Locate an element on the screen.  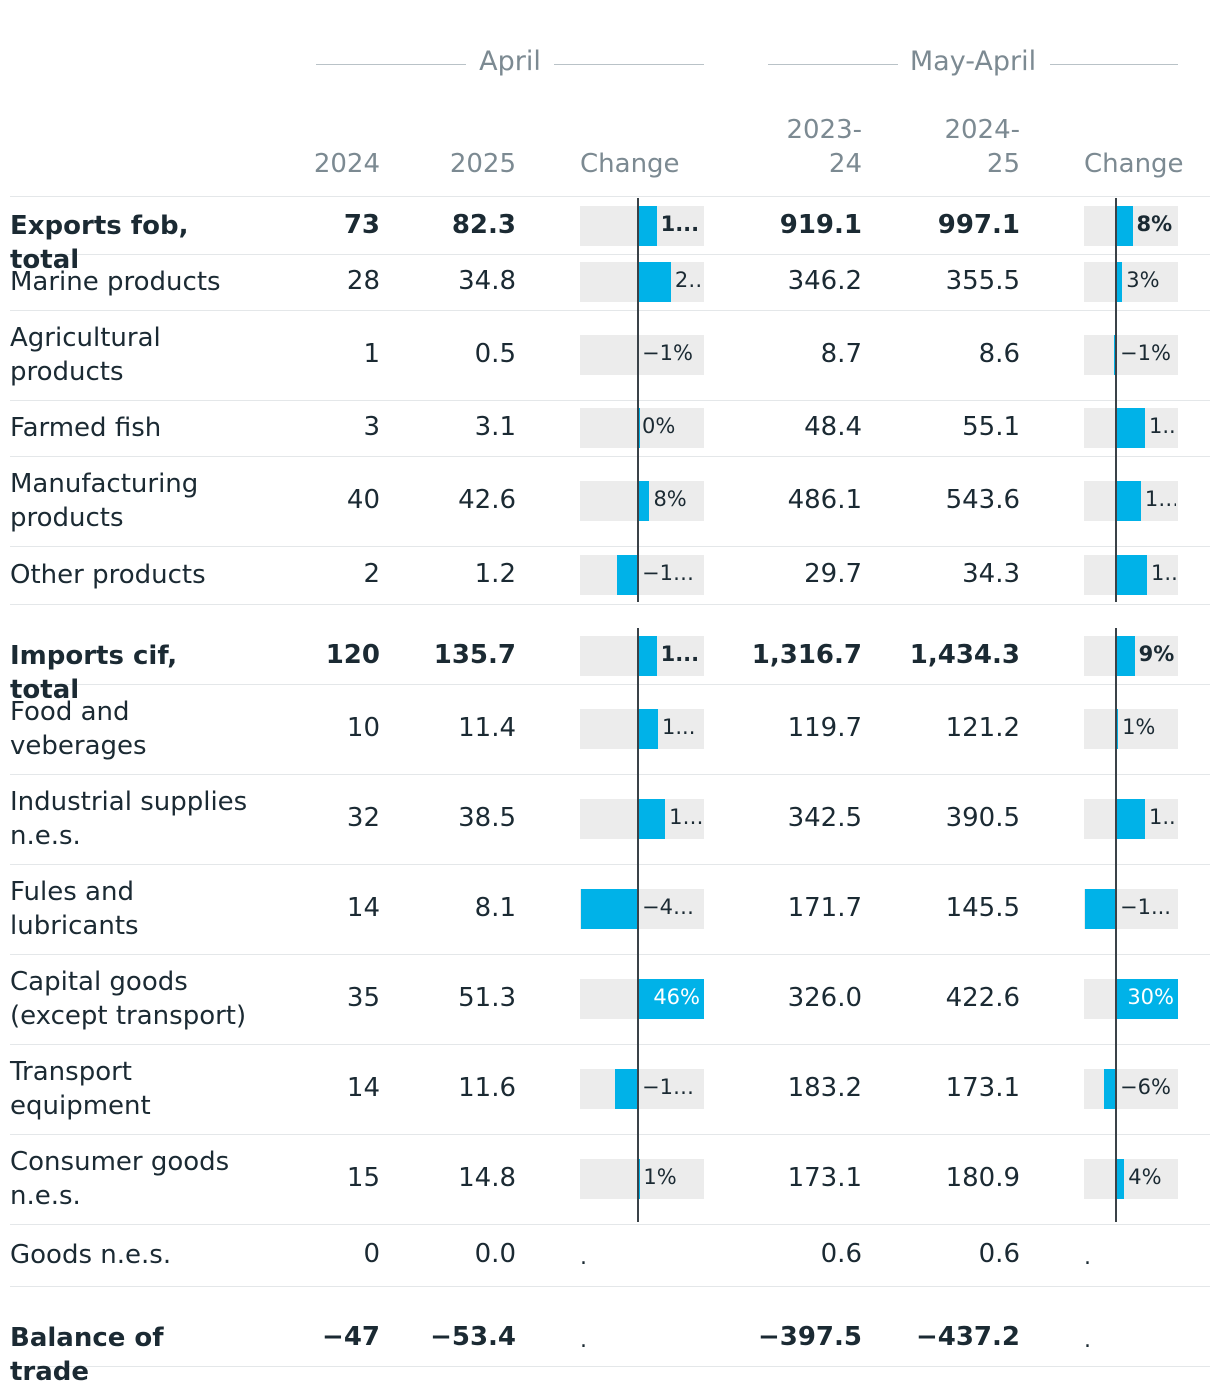
value-2025: 3.1 is located at coordinates (495, 427).